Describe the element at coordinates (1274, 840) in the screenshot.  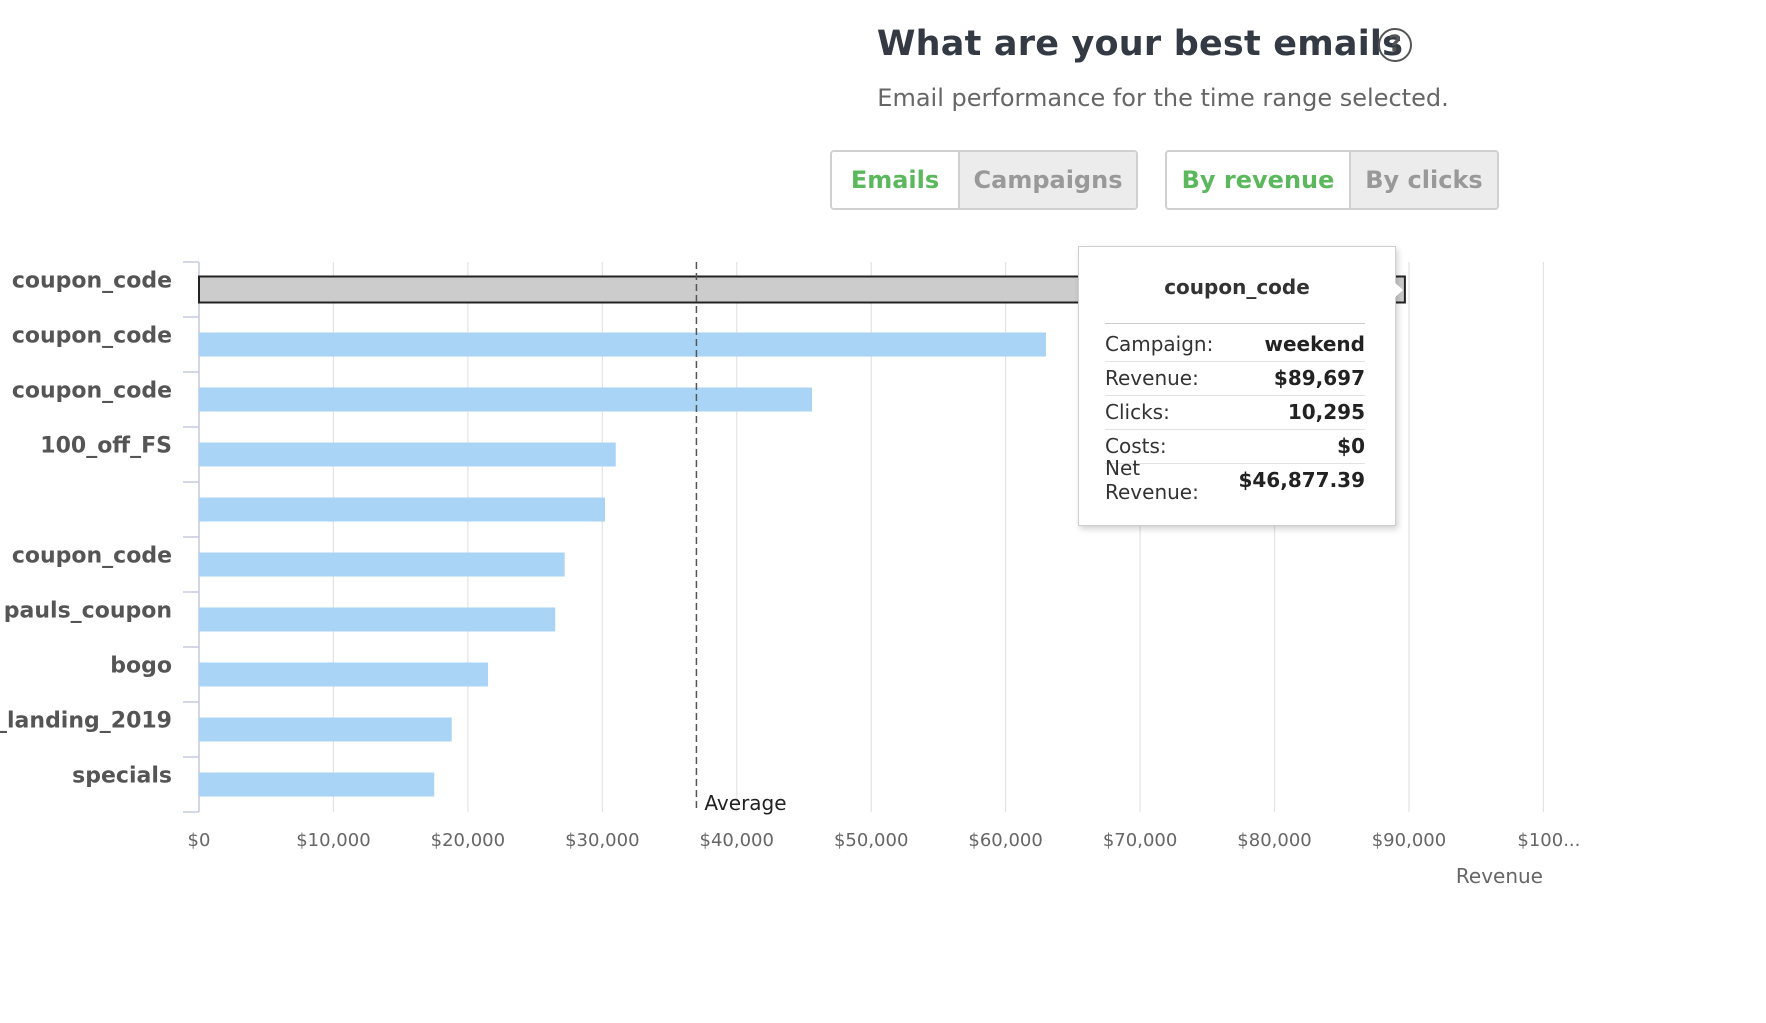
I see `x-tick-label: $80,000` at that location.